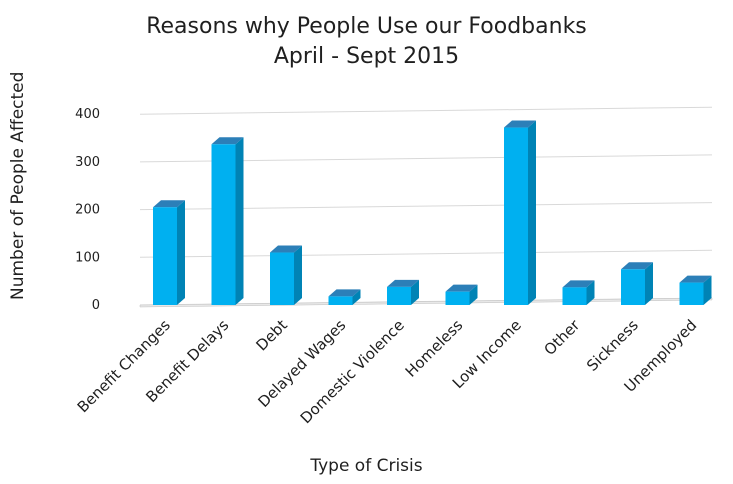 This screenshot has height=484, width=733. What do you see at coordinates (612, 345) in the screenshot?
I see `x-tick-label: Sickness` at bounding box center [612, 345].